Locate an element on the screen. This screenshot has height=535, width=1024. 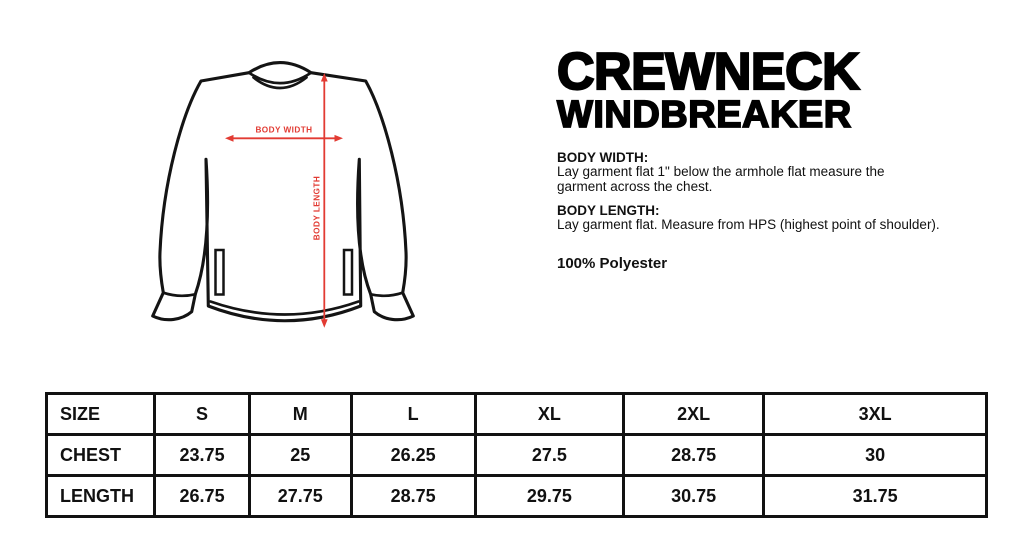
cuff-seam-right is located at coordinates (387, 294).